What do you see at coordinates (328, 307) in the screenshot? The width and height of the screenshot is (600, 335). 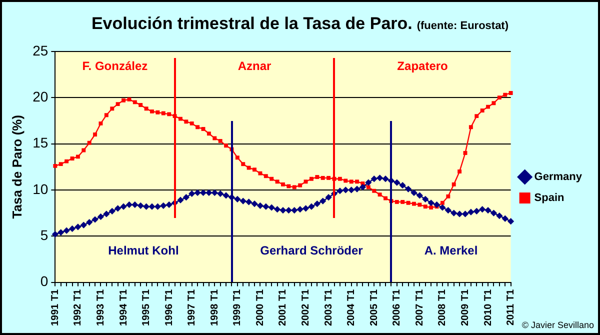 I see `x-tick-label: 2003 T1` at bounding box center [328, 307].